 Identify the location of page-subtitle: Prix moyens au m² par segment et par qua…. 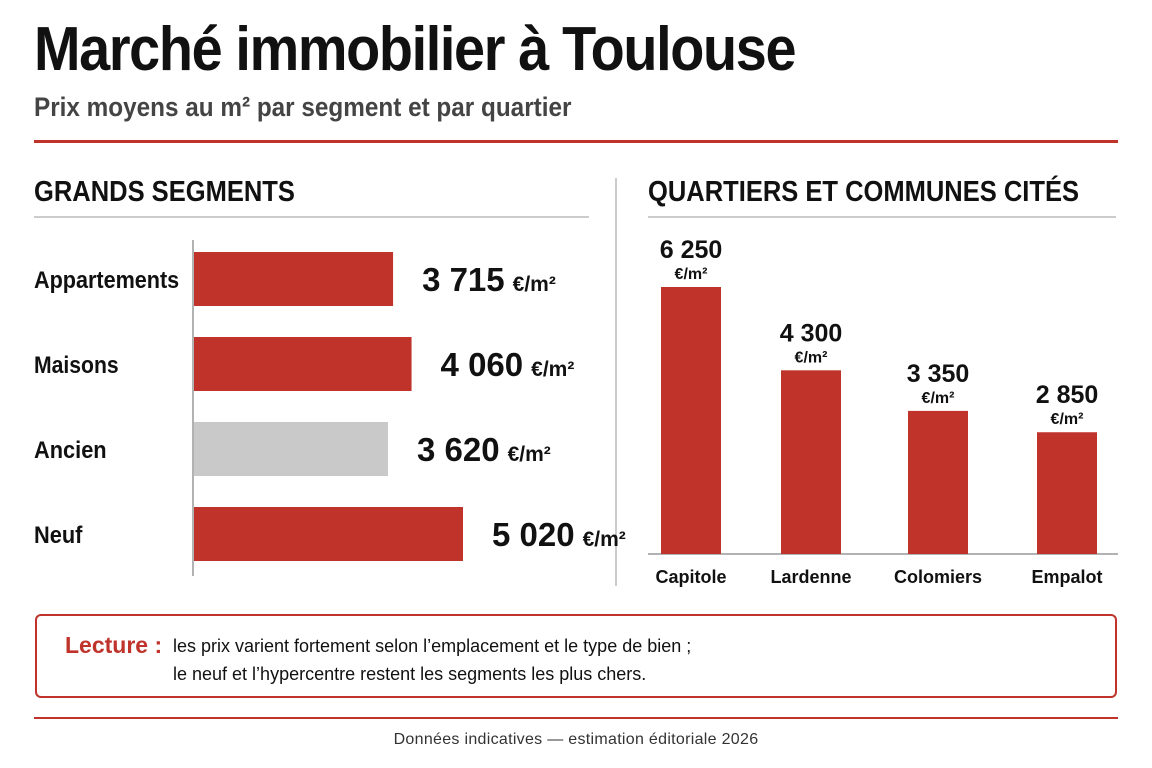
(303, 107).